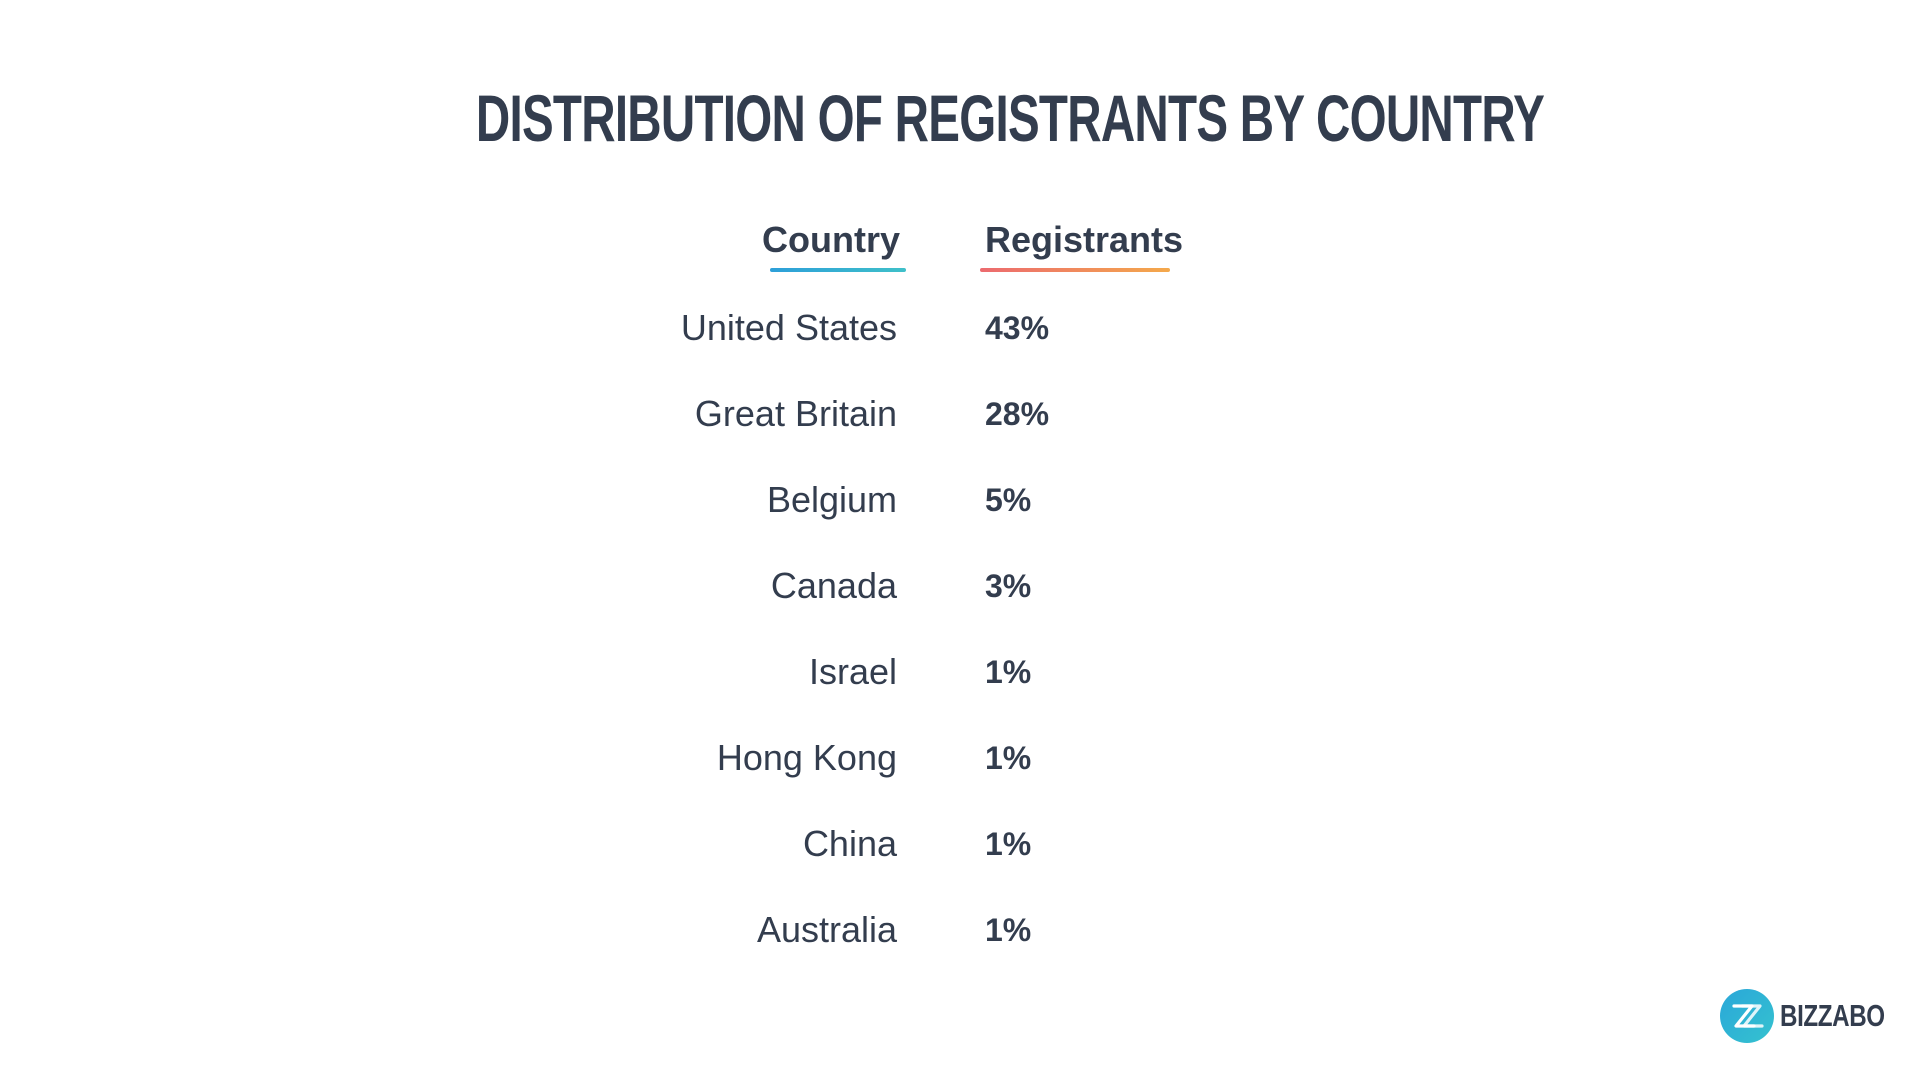 The image size is (1920, 1081). What do you see at coordinates (852, 671) in the screenshot?
I see `country-cell: Israel` at bounding box center [852, 671].